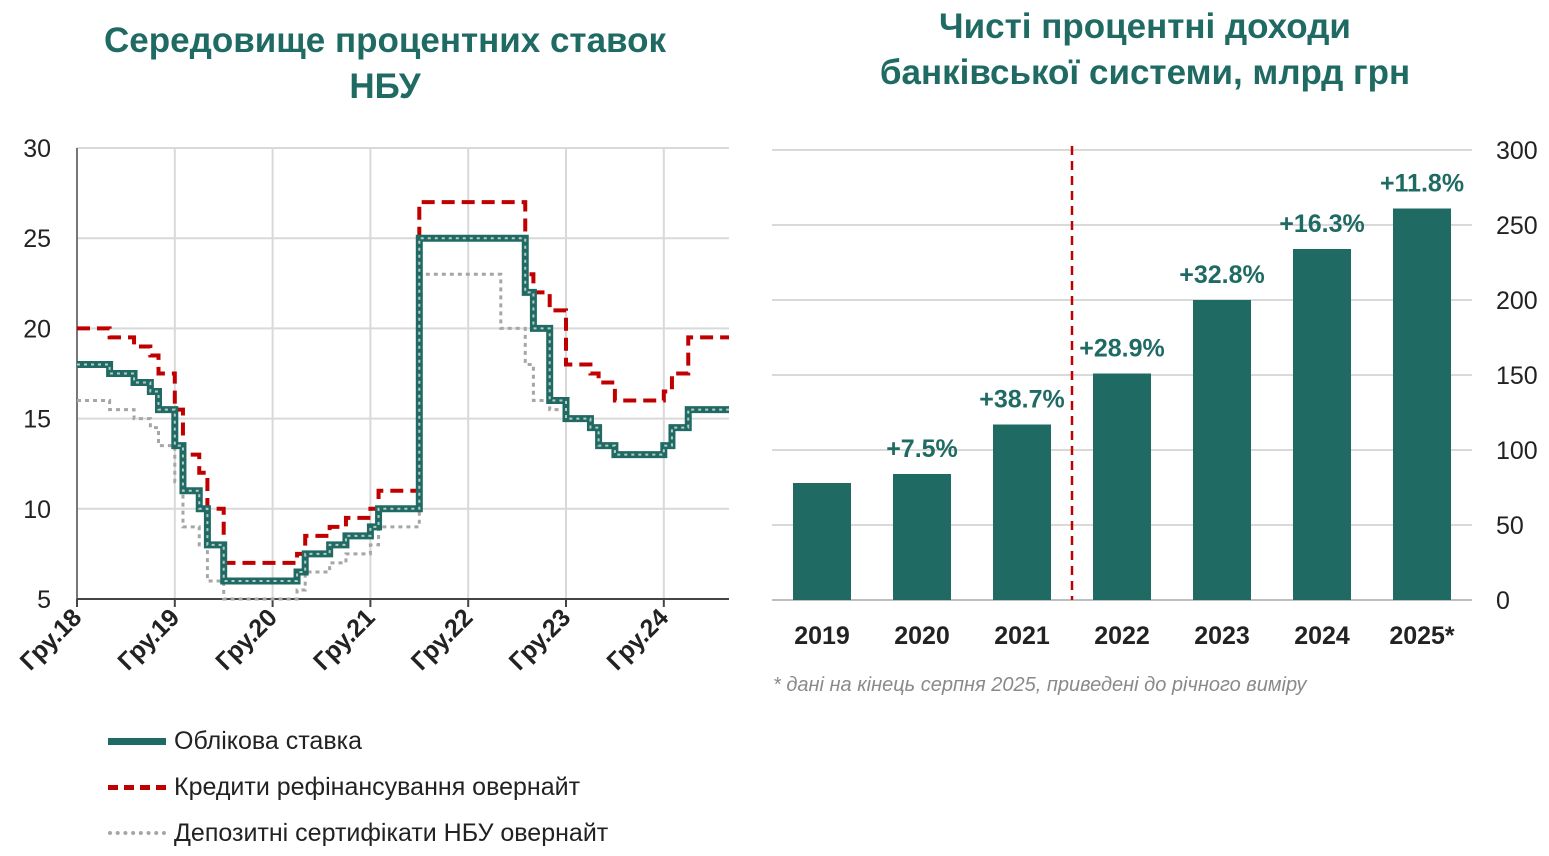 This screenshot has width=1549, height=856. What do you see at coordinates (1022, 512) in the screenshot?
I see `bar-2021` at bounding box center [1022, 512].